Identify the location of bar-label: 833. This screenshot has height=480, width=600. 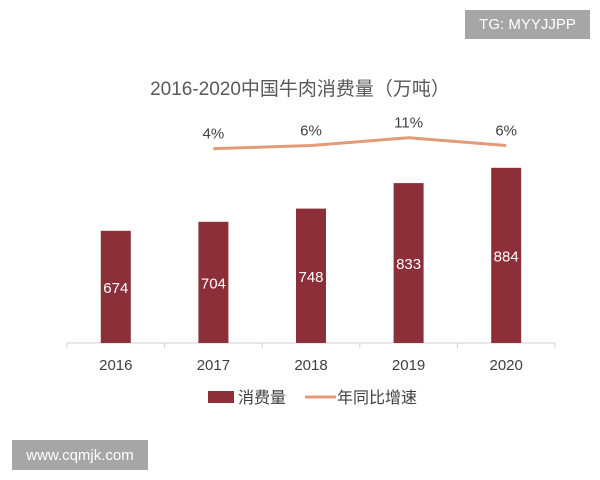
(408, 264).